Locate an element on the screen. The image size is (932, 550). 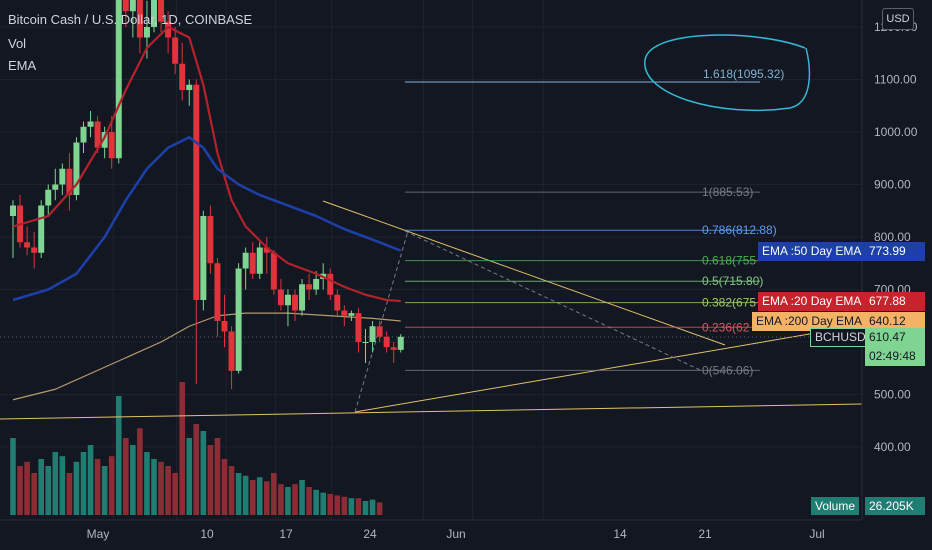
dashed-connector is located at coordinates (381, 321).